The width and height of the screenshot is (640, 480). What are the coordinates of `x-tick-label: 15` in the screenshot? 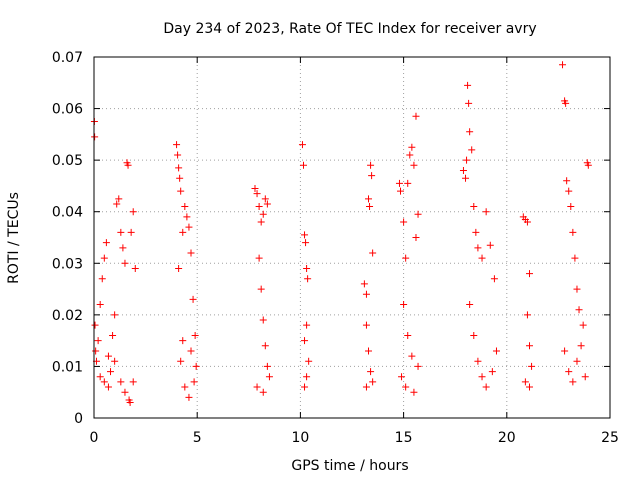 It's located at (404, 438).